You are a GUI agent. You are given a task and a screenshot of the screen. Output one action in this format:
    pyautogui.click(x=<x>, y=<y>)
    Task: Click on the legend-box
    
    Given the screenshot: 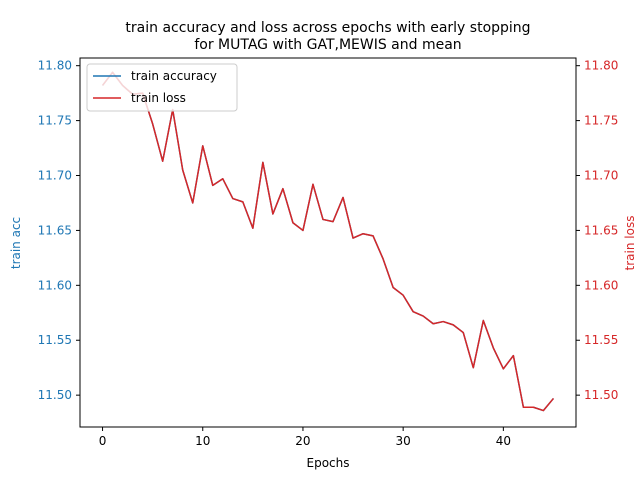 What is the action you would take?
    pyautogui.click(x=162, y=87)
    